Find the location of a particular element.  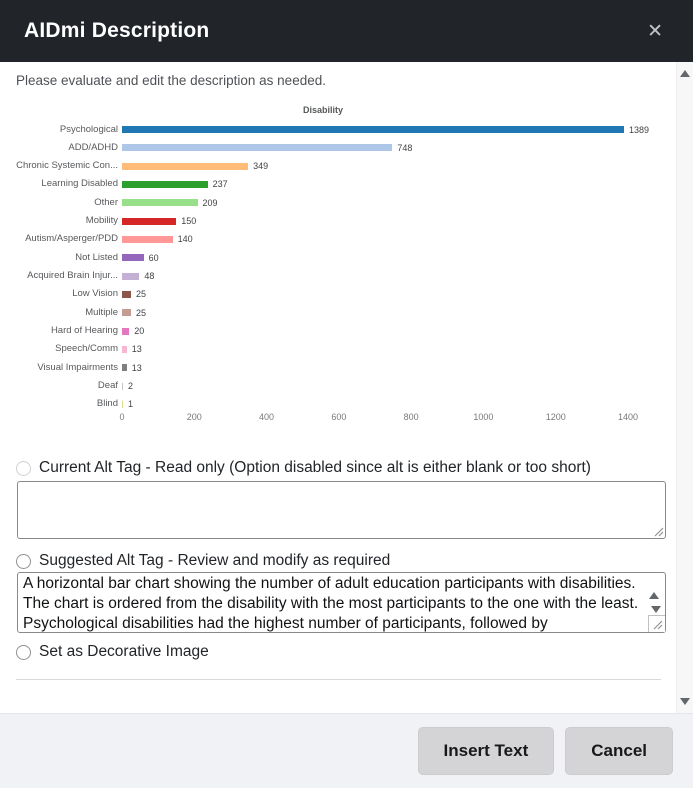

chart-bar-row: Deaf 2 is located at coordinates (330, 386).